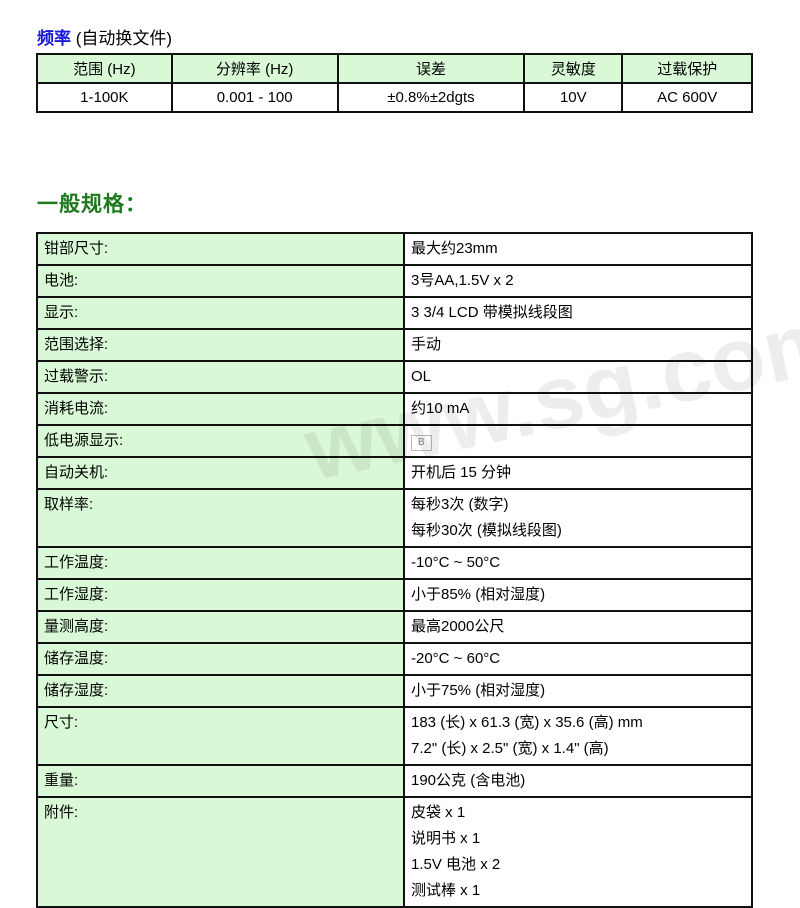 This screenshot has height=908, width=800. What do you see at coordinates (578, 345) in the screenshot?
I see `spec-value: 手动` at bounding box center [578, 345].